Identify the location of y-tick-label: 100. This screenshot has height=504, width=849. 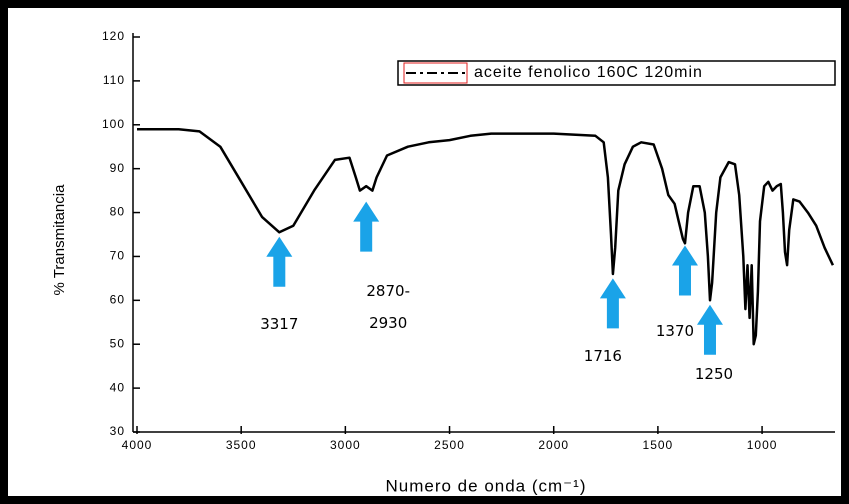
(113, 124).